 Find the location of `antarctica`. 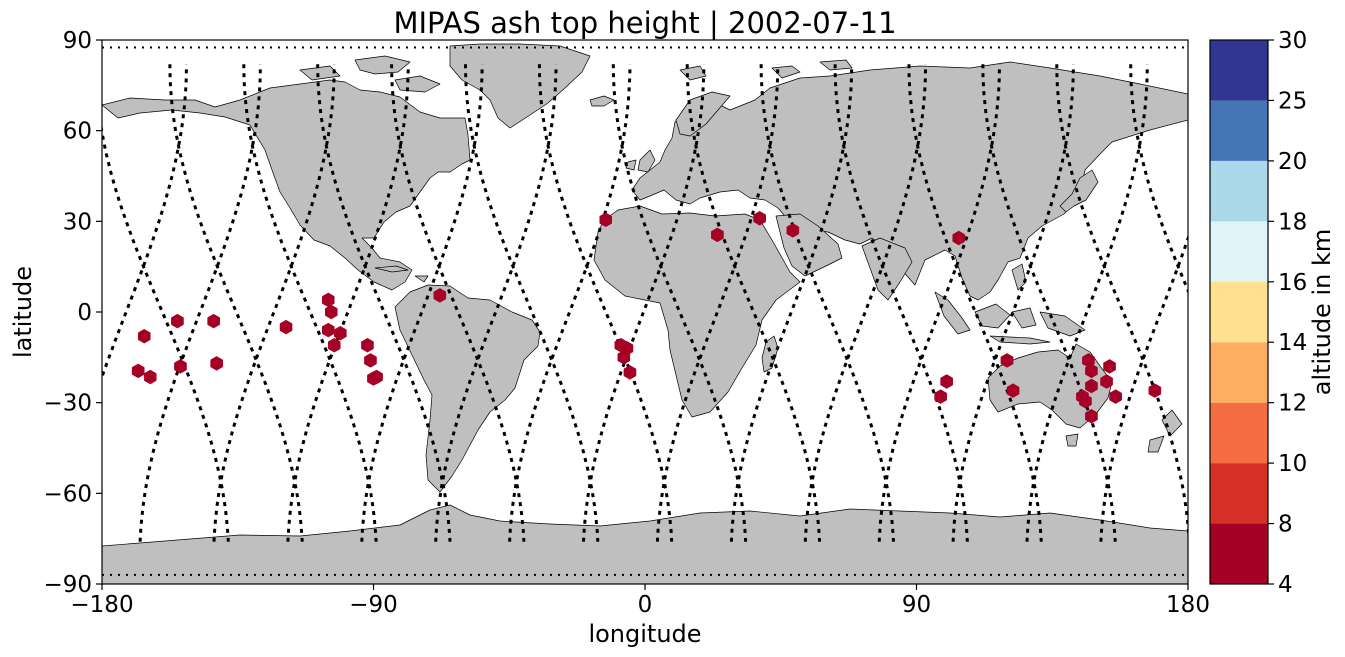

antarctica is located at coordinates (645, 544).